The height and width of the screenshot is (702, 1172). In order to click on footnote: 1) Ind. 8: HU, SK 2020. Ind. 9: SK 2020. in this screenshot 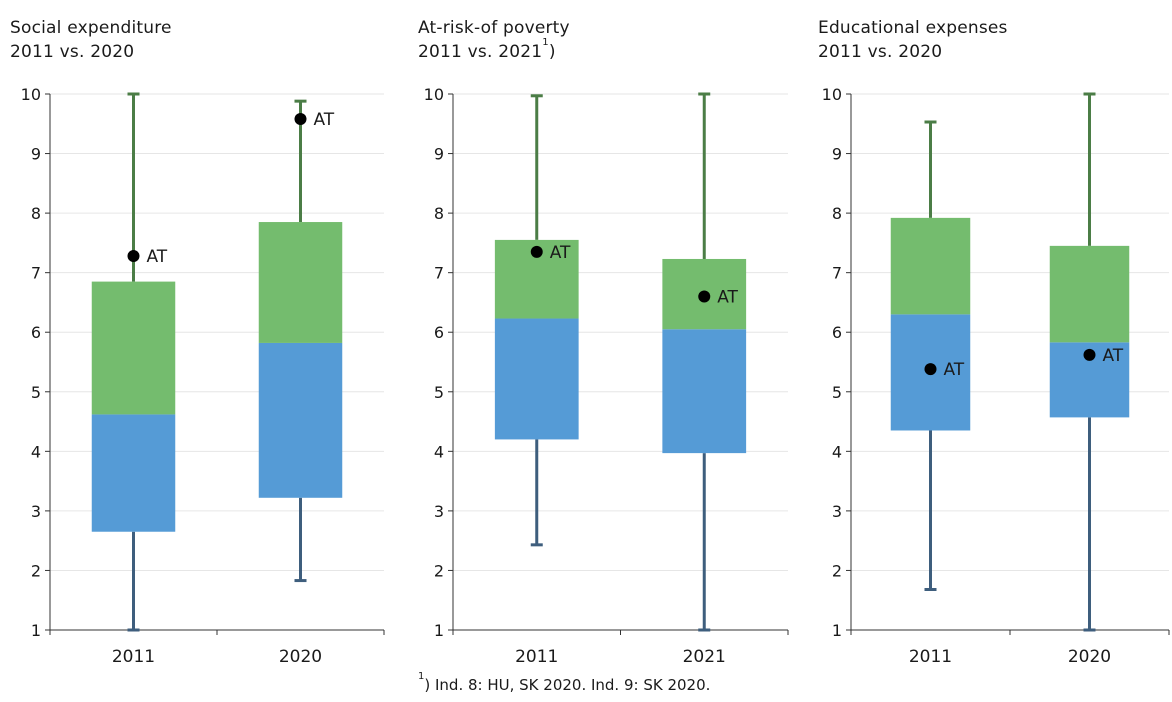, I will do `click(564, 682)`.